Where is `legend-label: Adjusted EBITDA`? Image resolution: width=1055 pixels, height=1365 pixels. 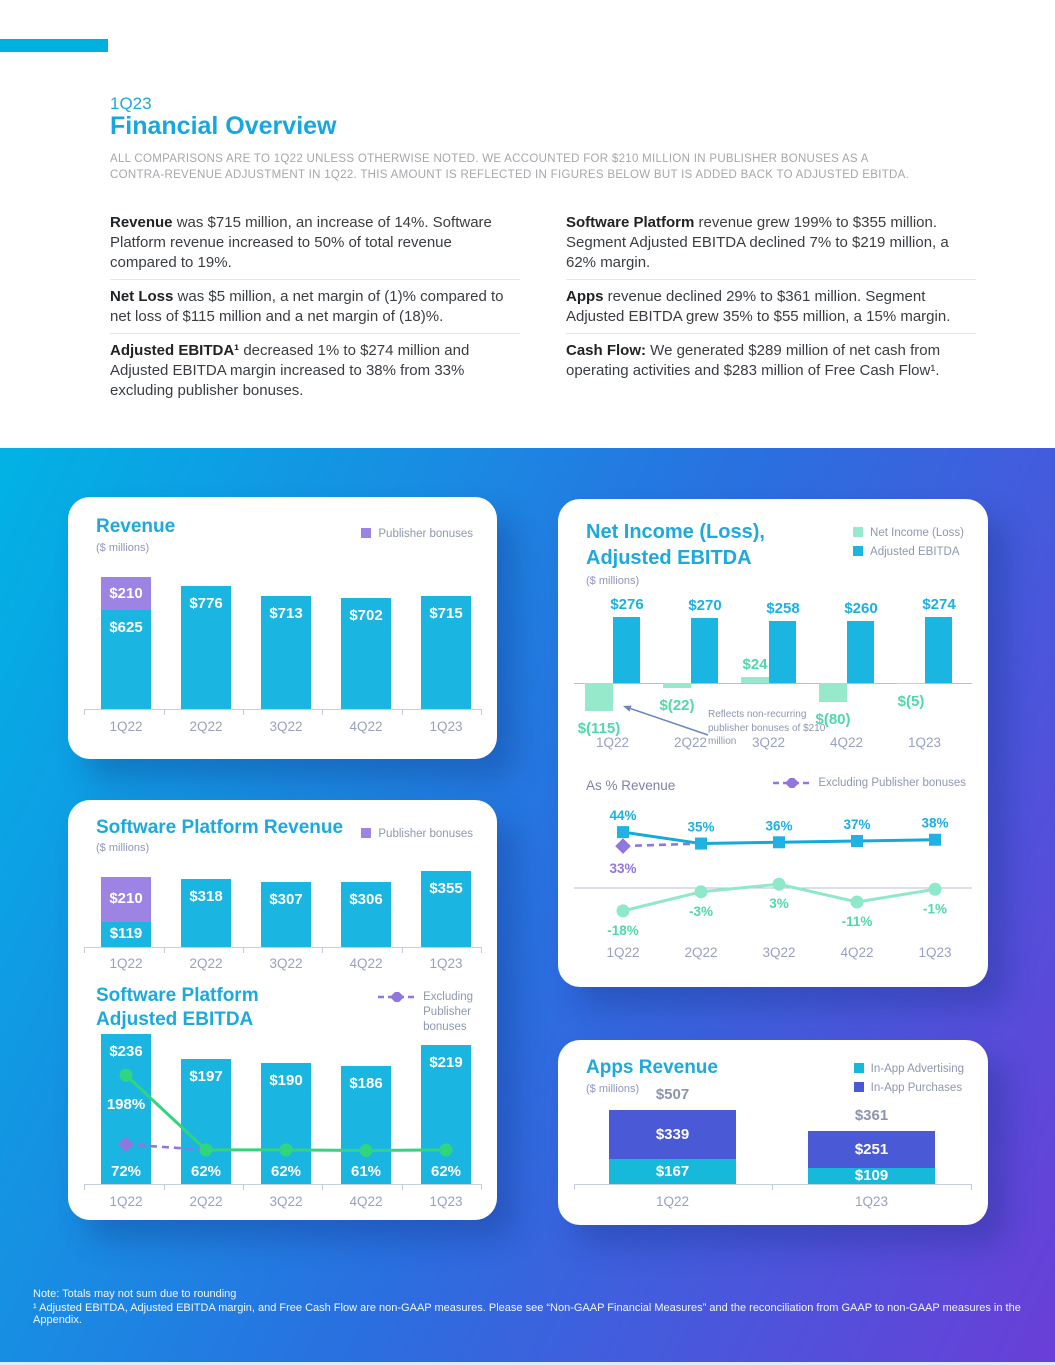
legend-label: Adjusted EBITDA is located at coordinates (915, 551).